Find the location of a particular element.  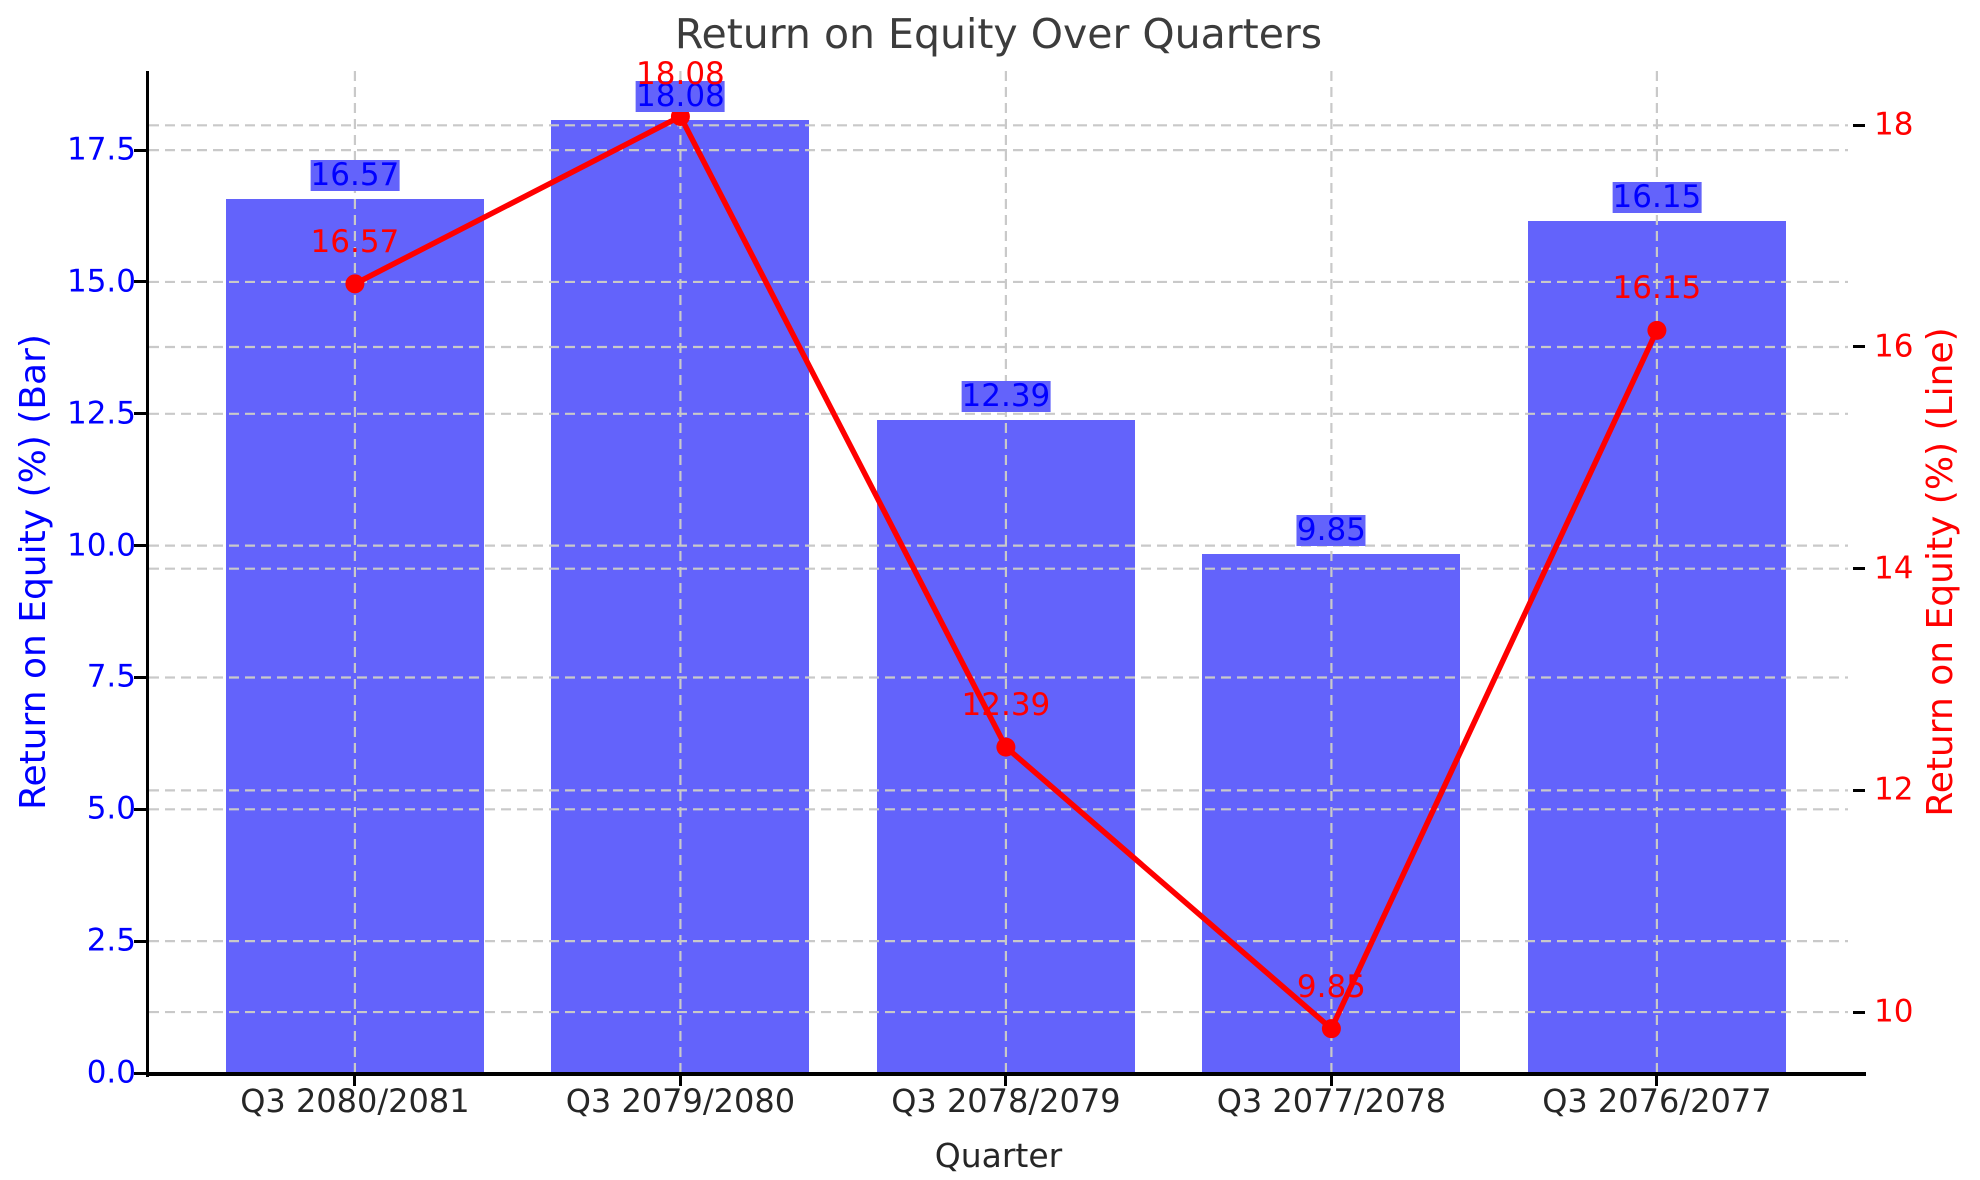

left-tick-label: 2.5 is located at coordinates (111, 940).